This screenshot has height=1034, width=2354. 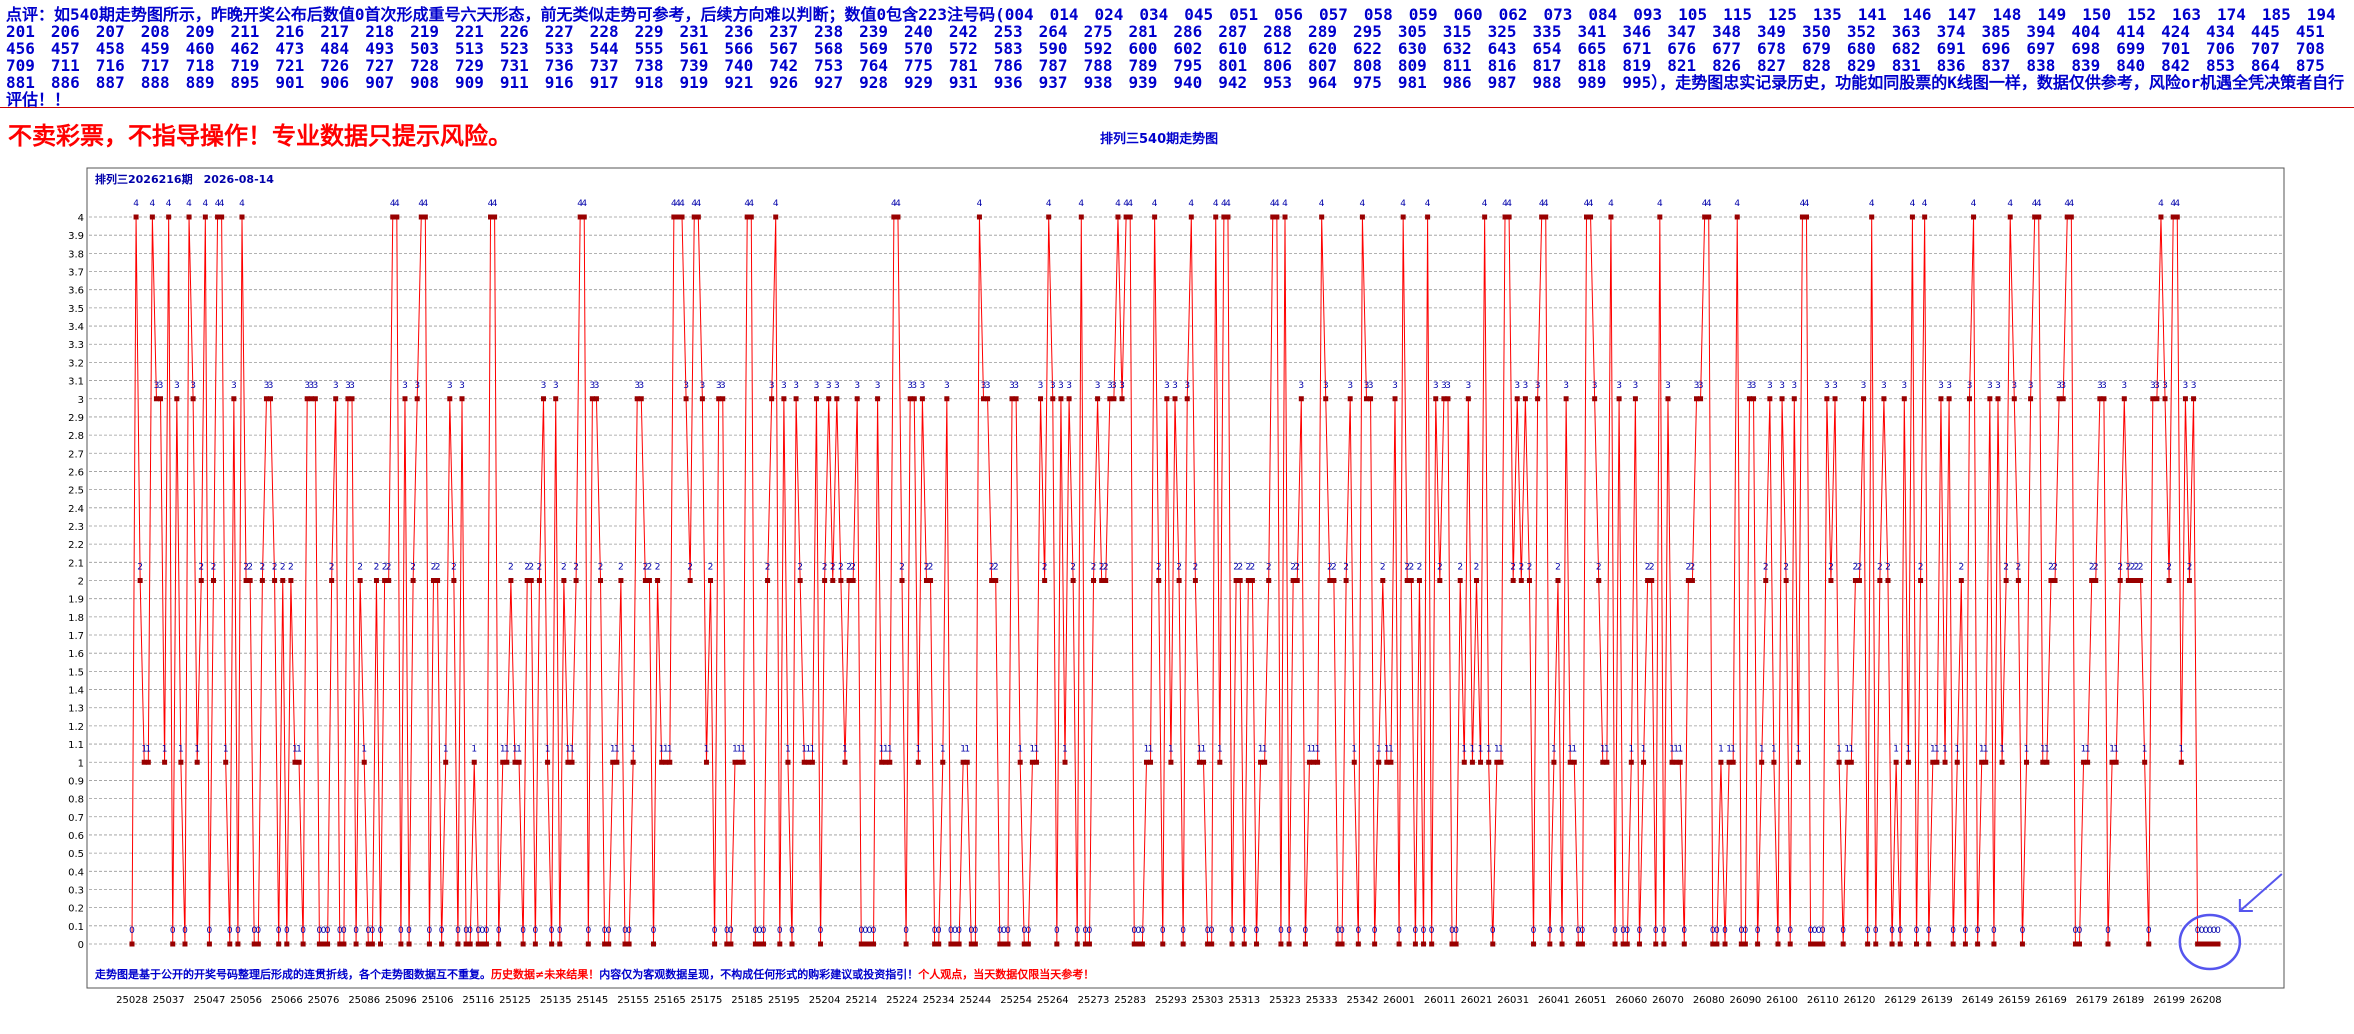 What do you see at coordinates (76, 345) in the screenshot?
I see `y-tick-label: 3.3` at bounding box center [76, 345].